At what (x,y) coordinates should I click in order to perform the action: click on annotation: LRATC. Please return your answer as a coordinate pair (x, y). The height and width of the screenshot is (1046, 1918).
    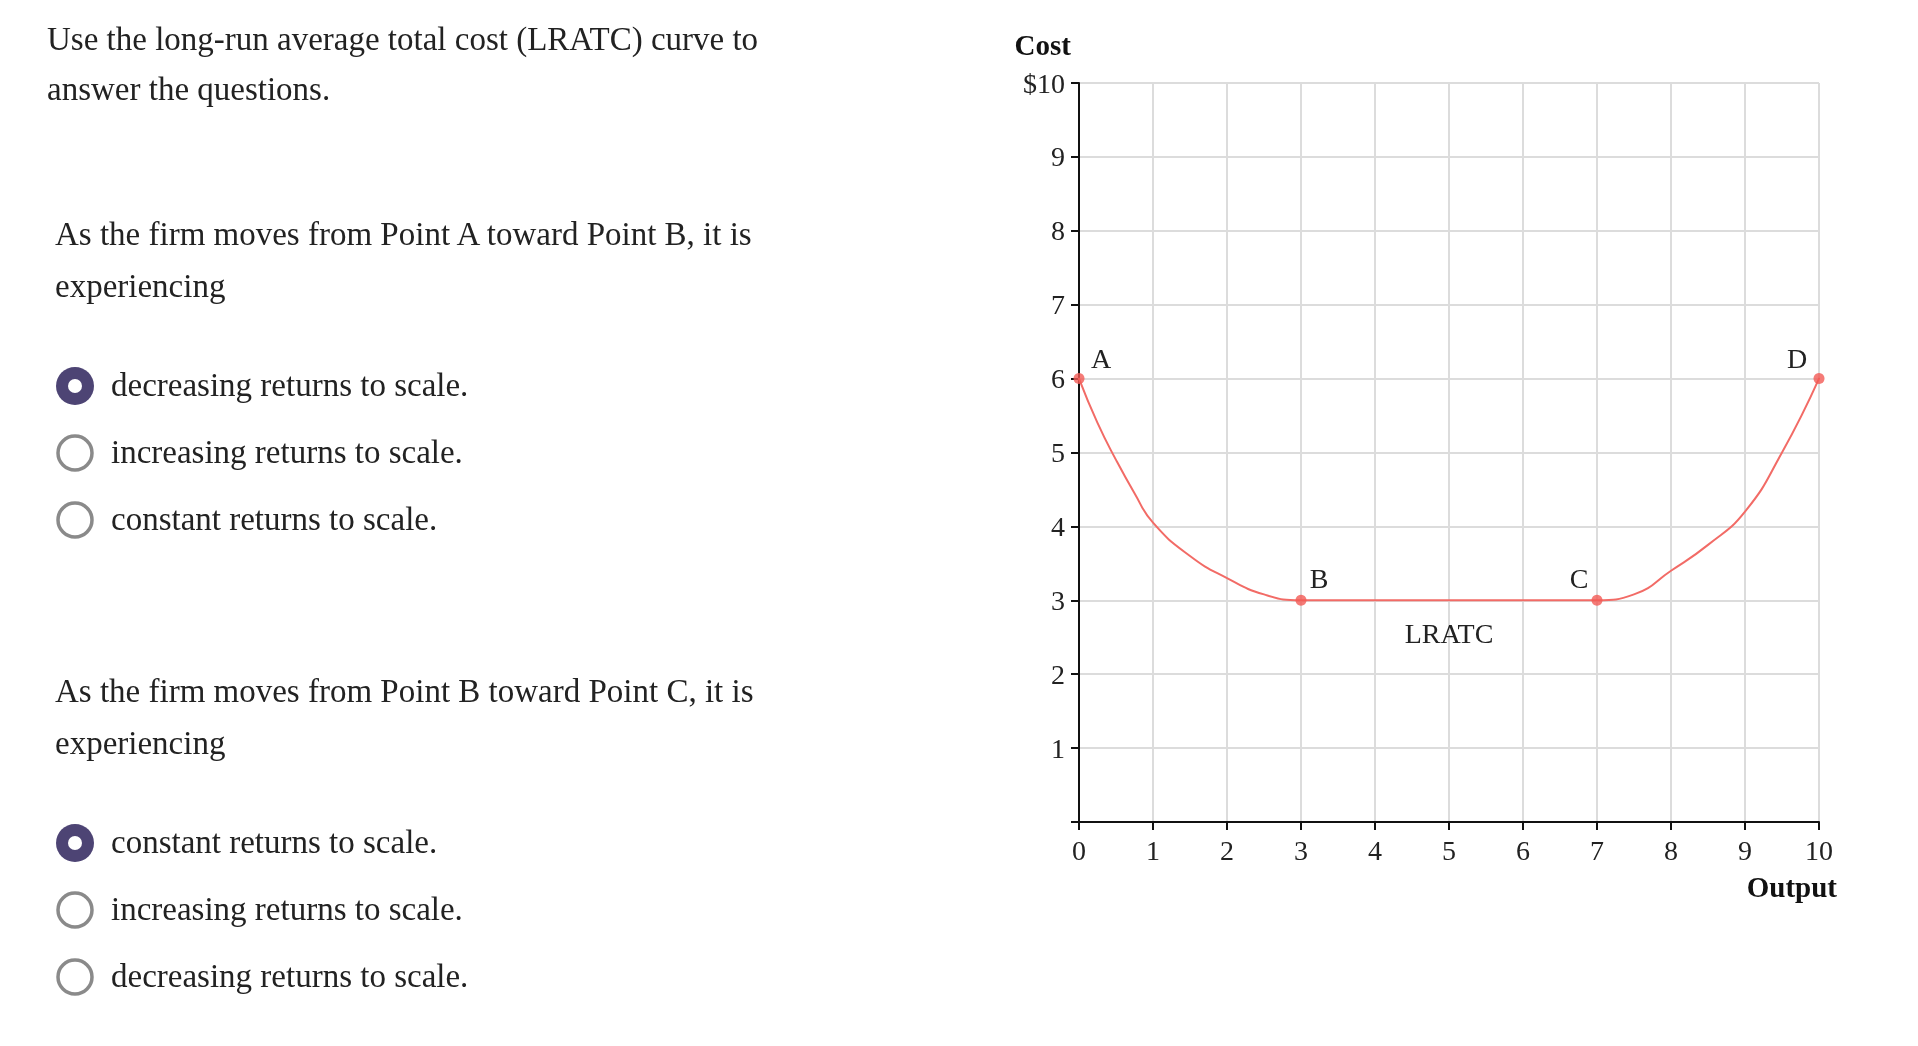
    Looking at the image, I should click on (1449, 634).